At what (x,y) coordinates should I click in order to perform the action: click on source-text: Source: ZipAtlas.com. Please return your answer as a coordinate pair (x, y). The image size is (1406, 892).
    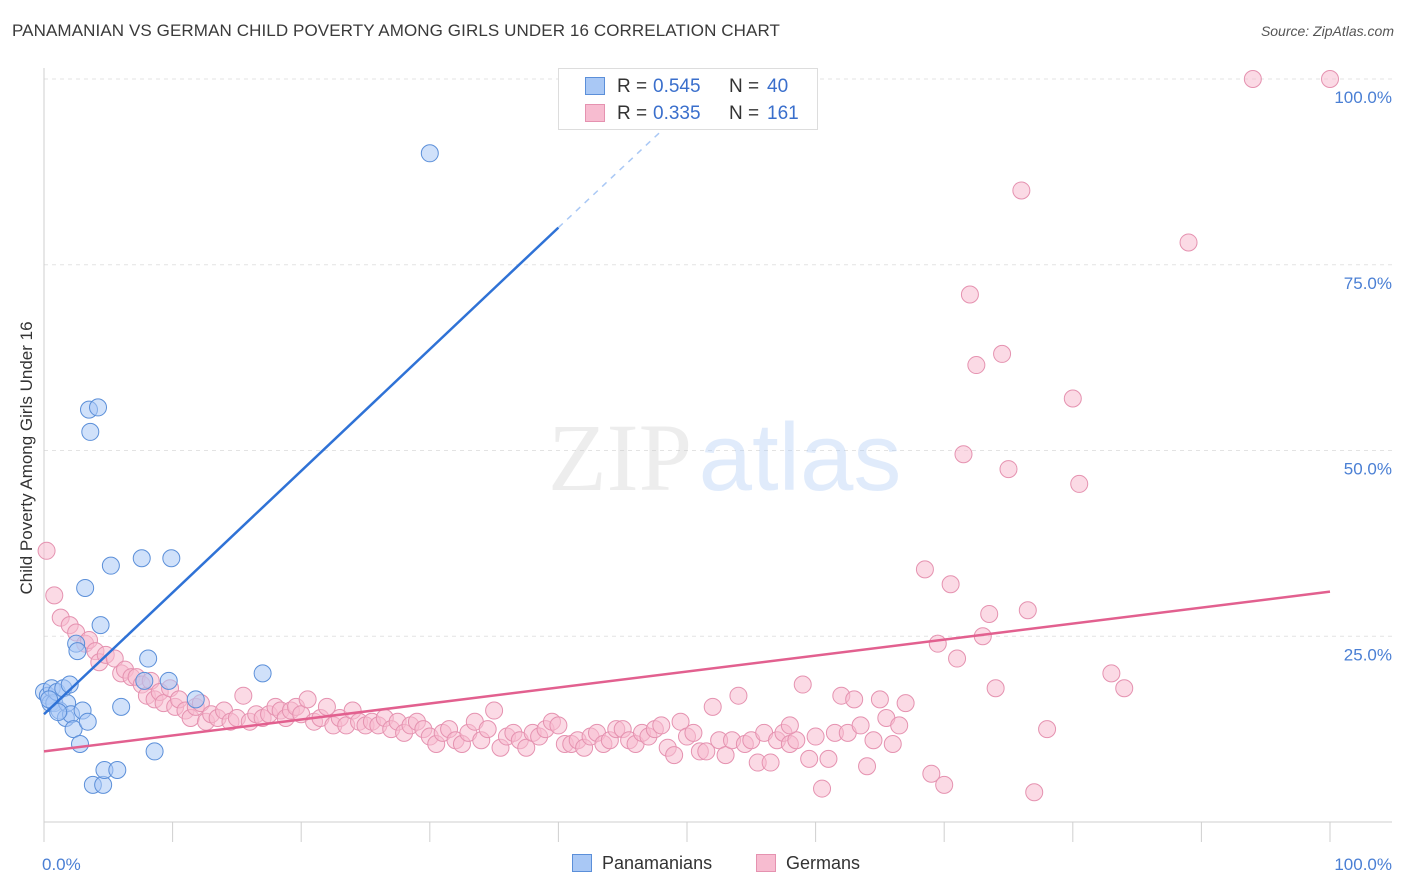
    Looking at the image, I should click on (1327, 31).